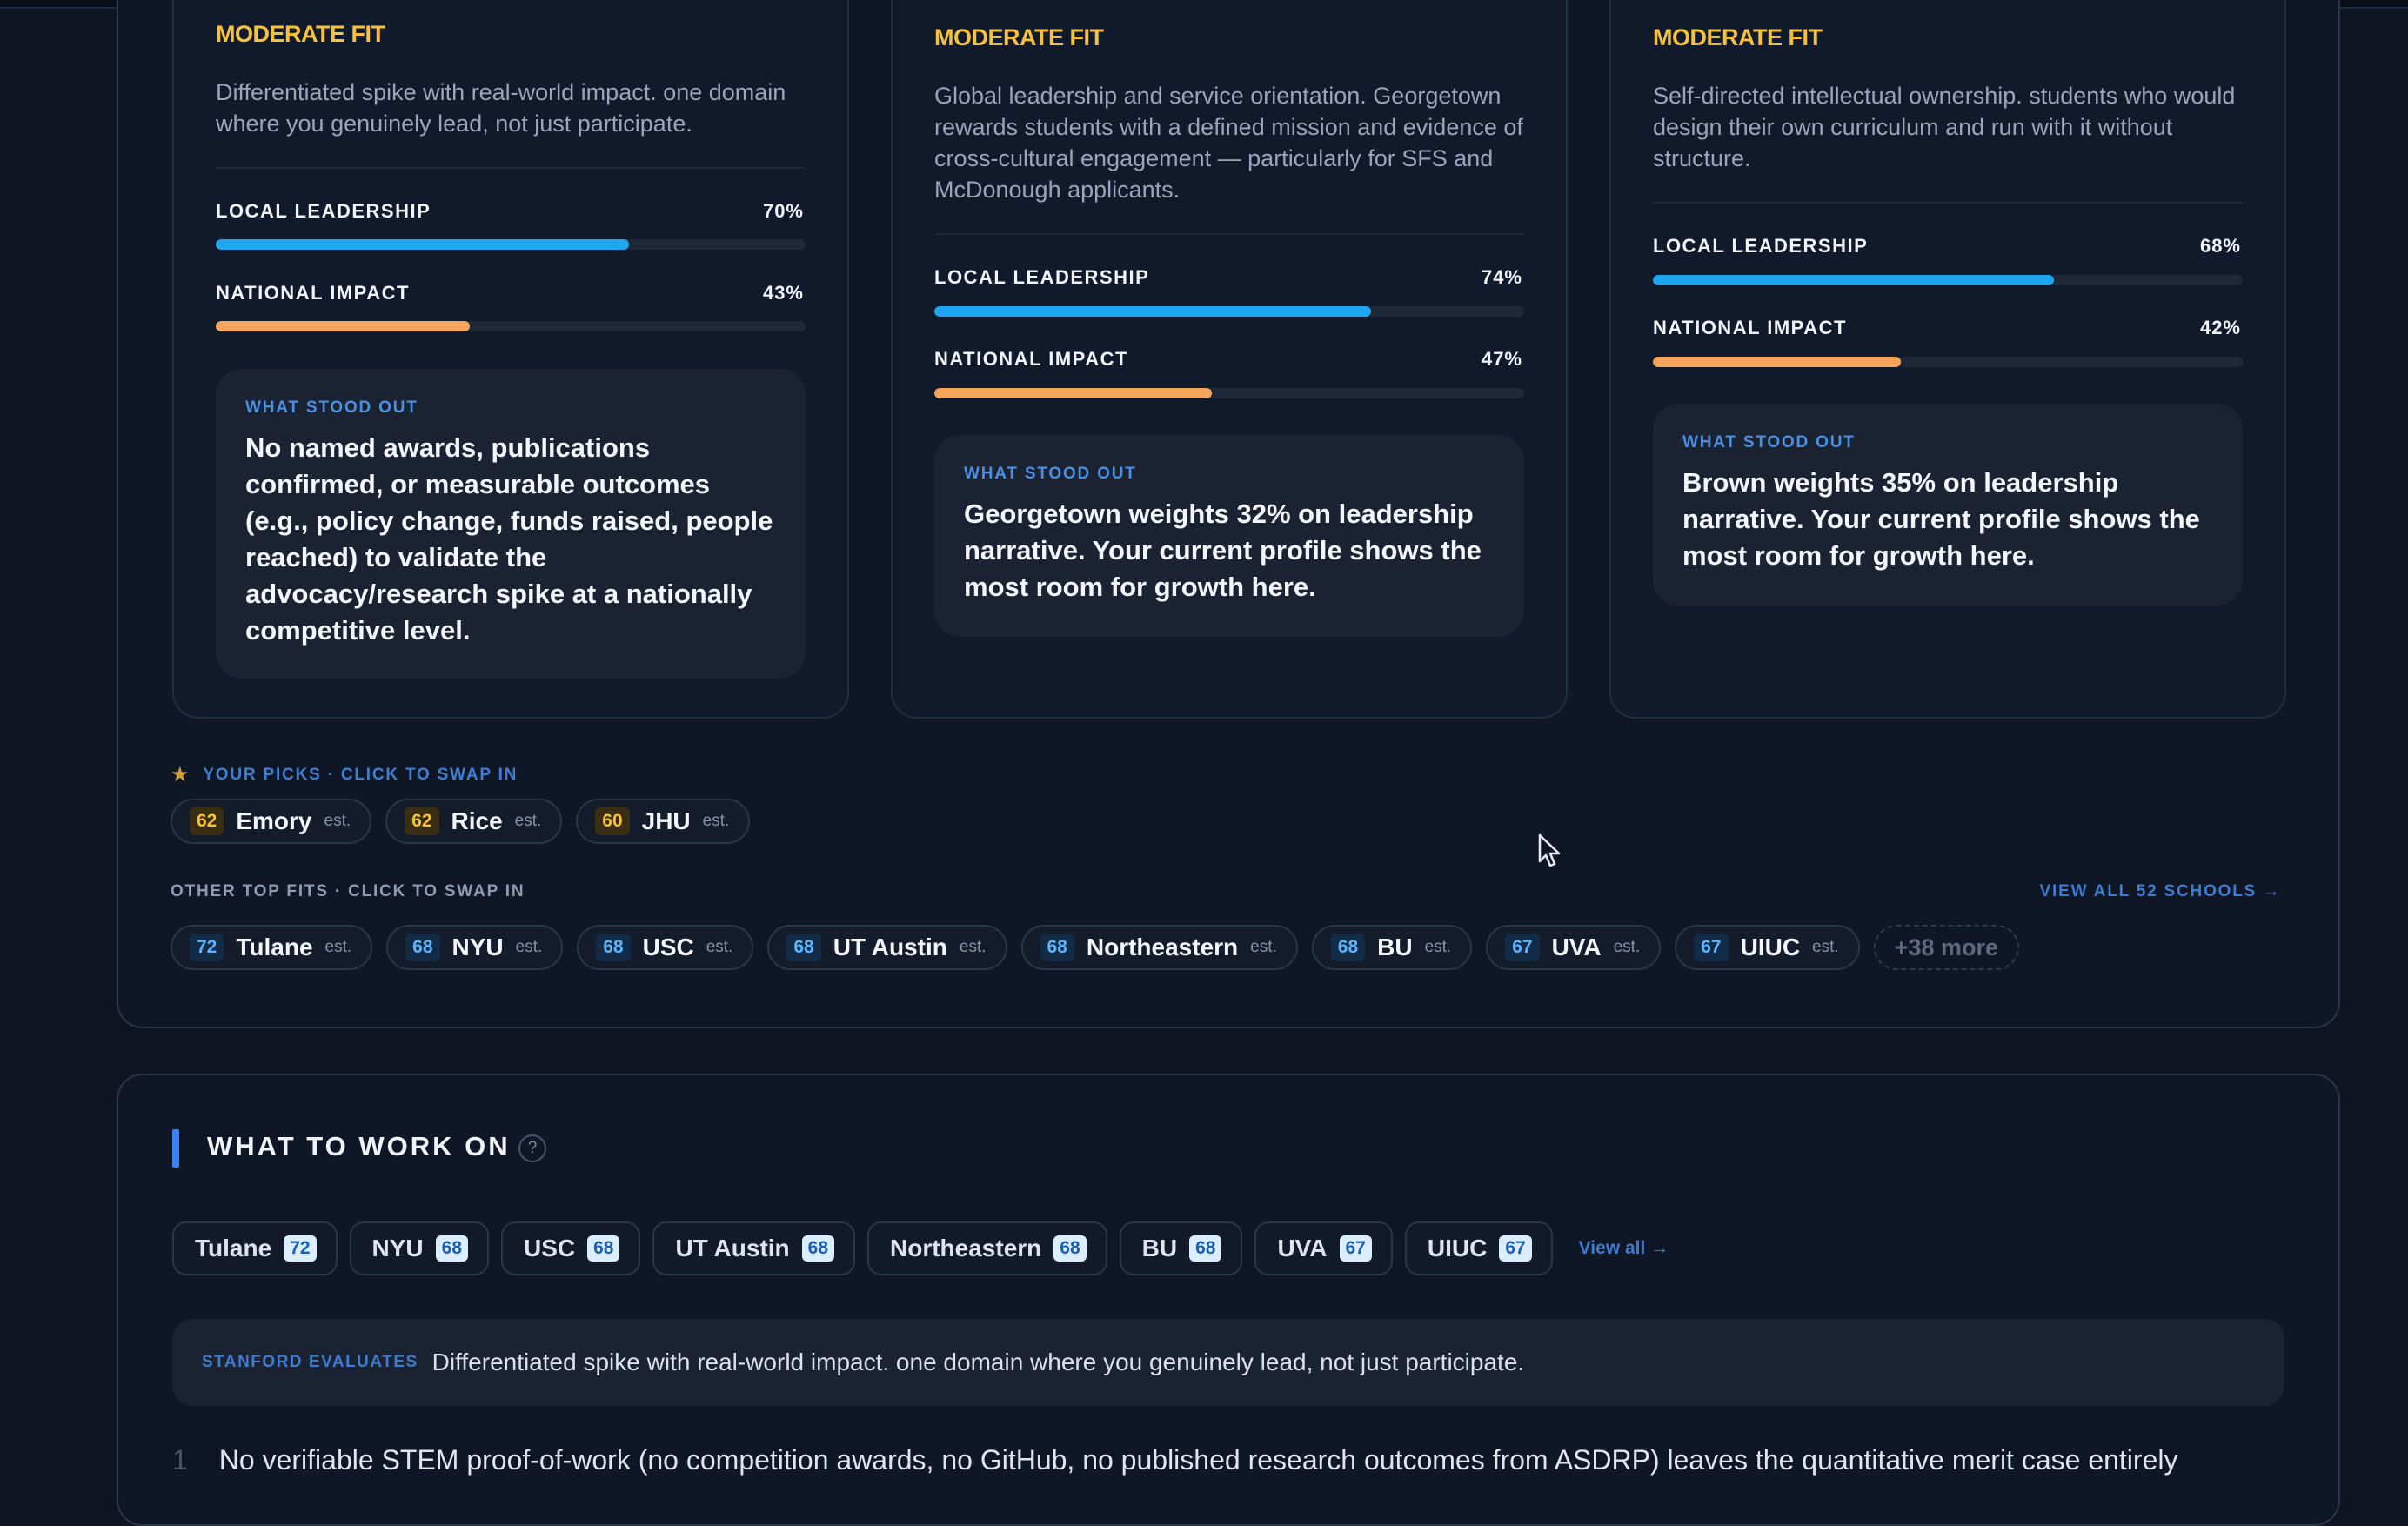 Image resolution: width=2408 pixels, height=1526 pixels. What do you see at coordinates (612, 821) in the screenshot?
I see `chip-score: 60` at bounding box center [612, 821].